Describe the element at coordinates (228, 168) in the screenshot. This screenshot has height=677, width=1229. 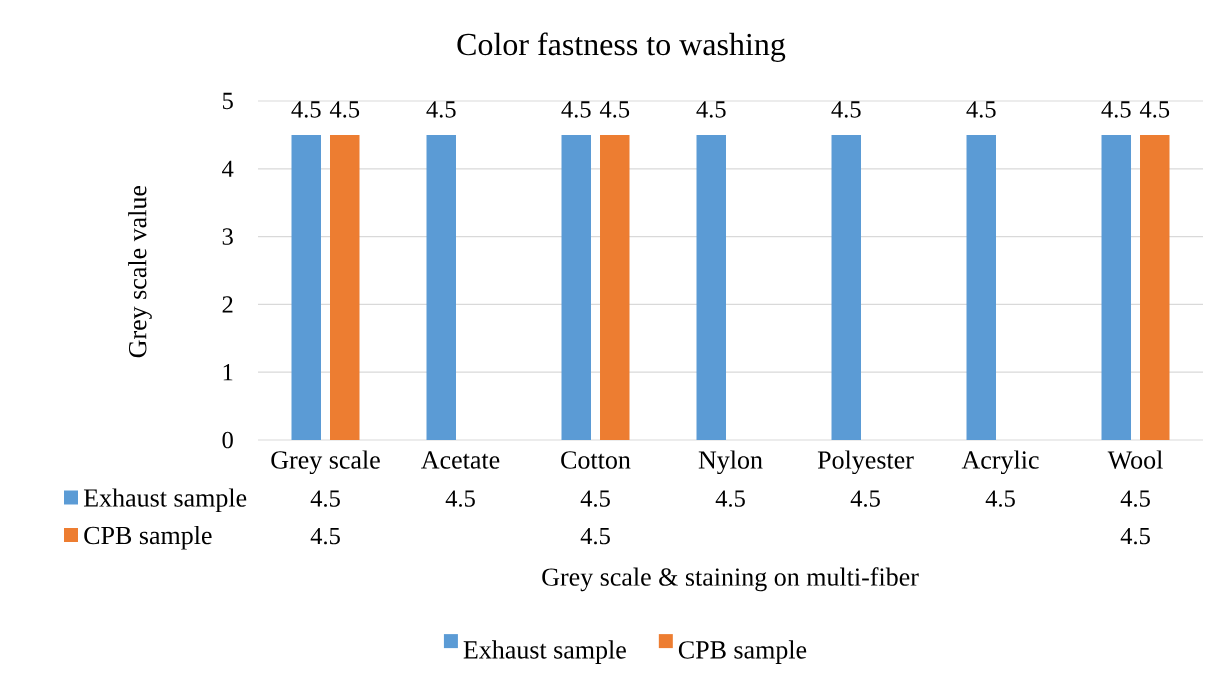
I see `y-tick-label: 4` at that location.